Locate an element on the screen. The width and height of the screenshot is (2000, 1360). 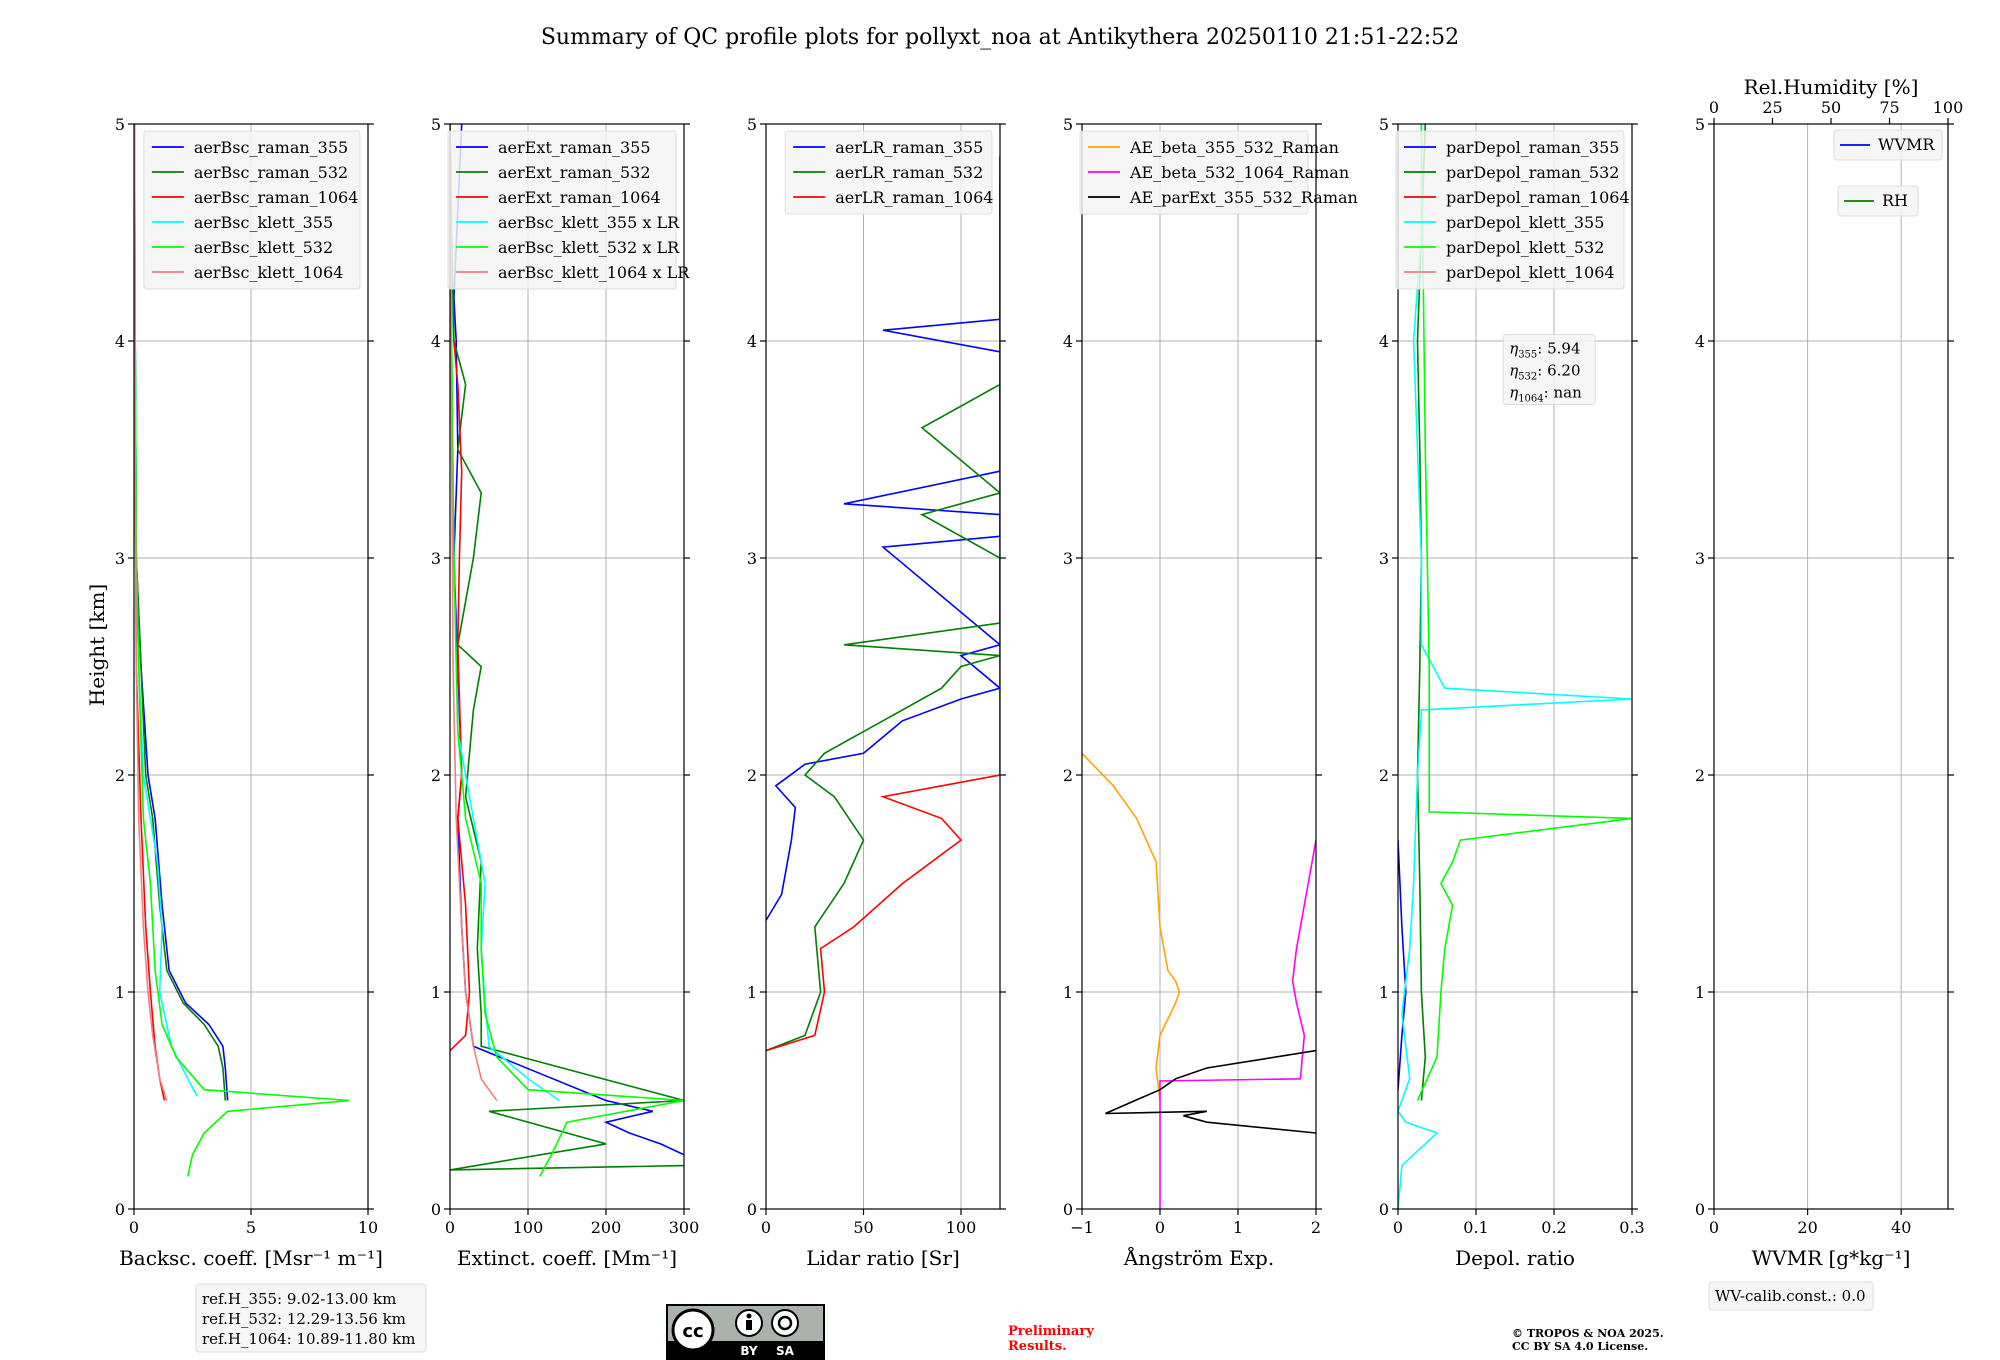
x2-tick-label: 100 is located at coordinates (1948, 107).